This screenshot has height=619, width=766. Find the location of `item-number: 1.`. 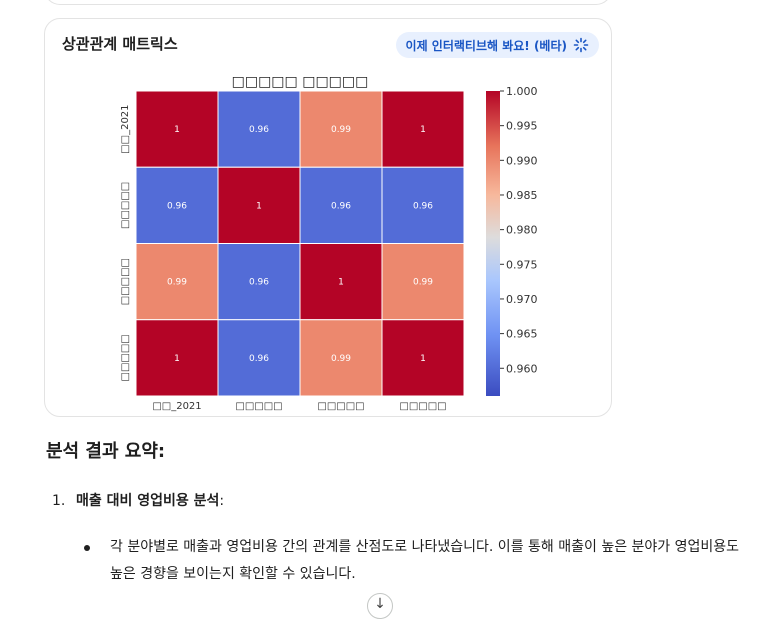

item-number: 1. is located at coordinates (59, 501).